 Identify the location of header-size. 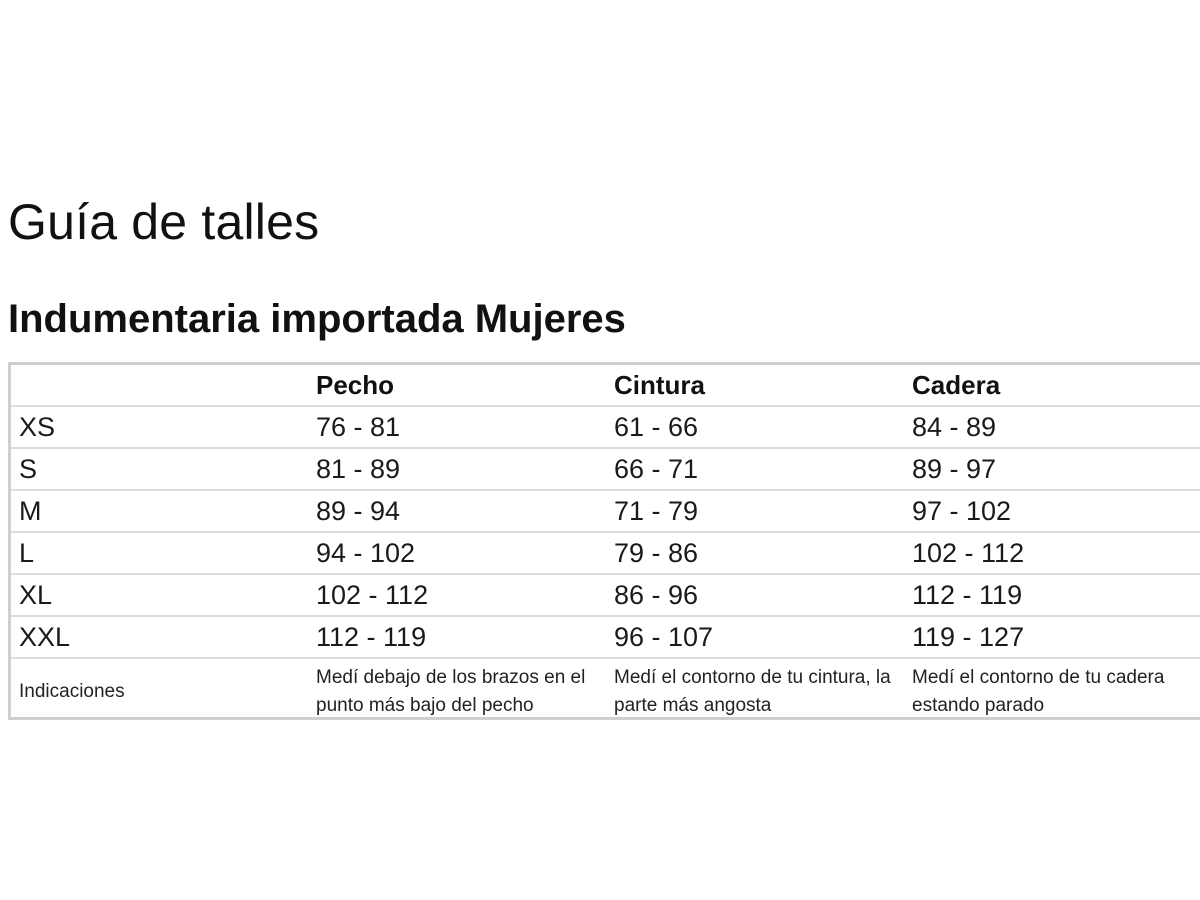
(159, 386).